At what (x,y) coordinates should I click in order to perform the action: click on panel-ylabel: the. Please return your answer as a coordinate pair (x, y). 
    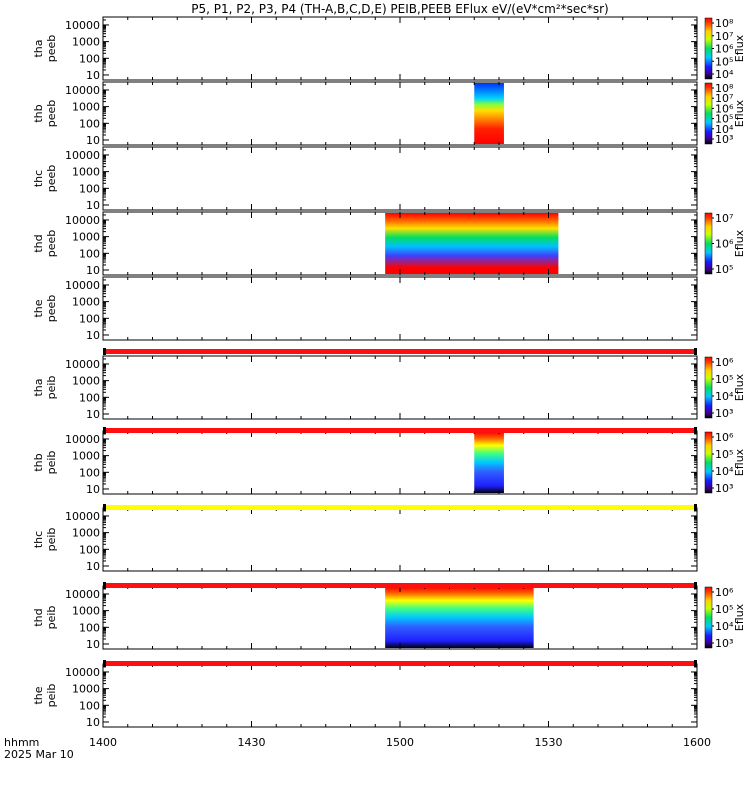
    Looking at the image, I should click on (38, 308).